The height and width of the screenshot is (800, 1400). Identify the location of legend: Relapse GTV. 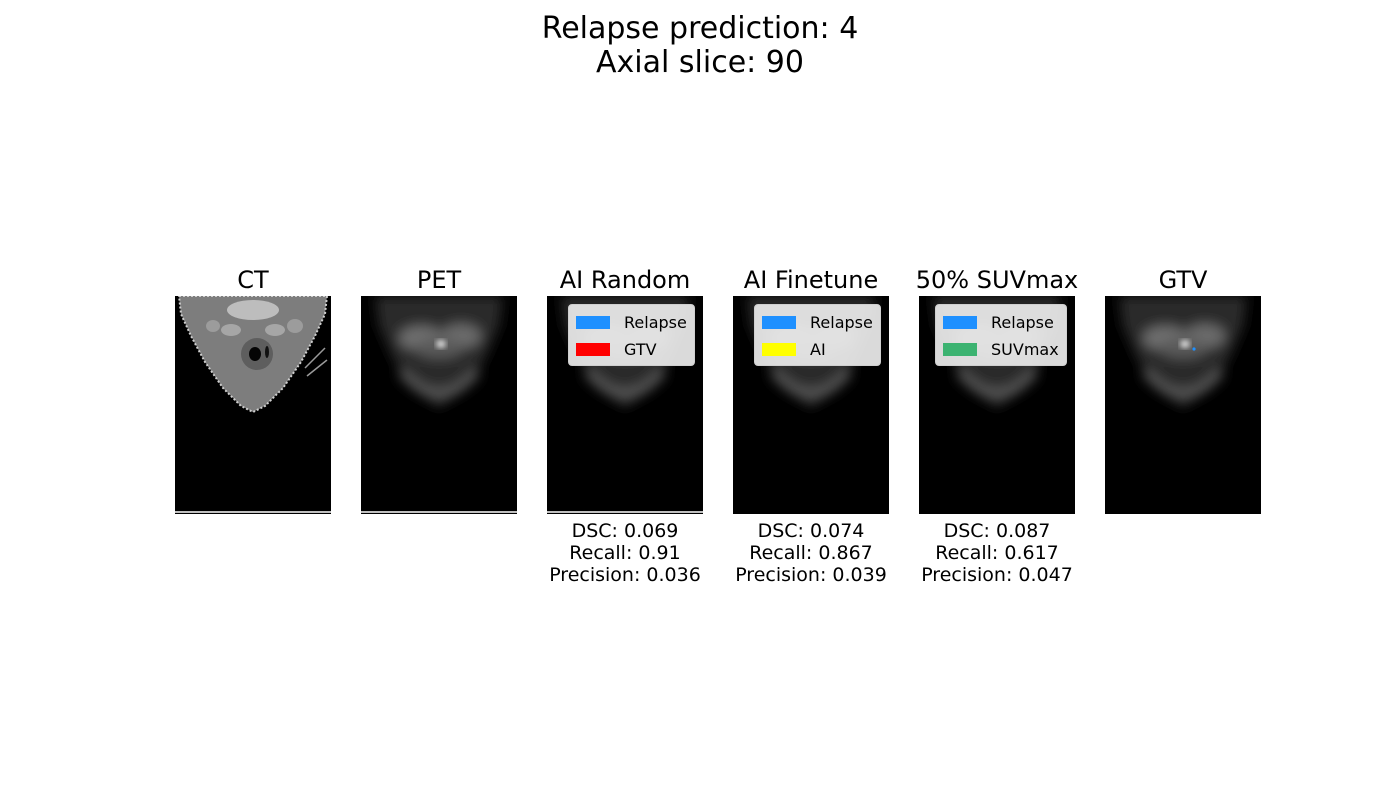
(631, 335).